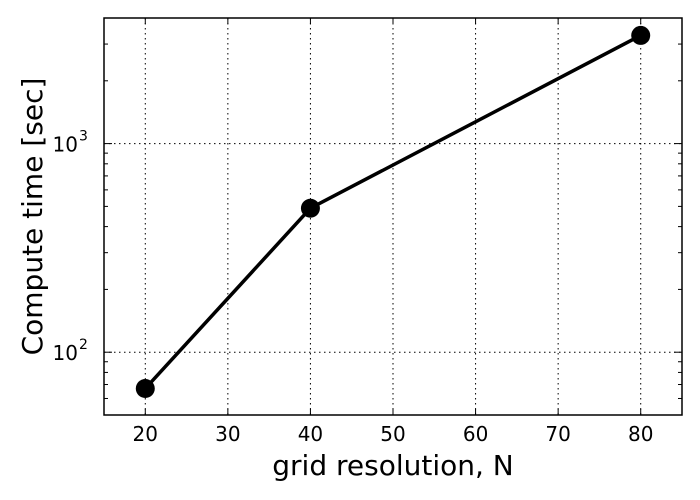  Describe the element at coordinates (392, 434) in the screenshot. I see `x-tick-label: 50` at that location.